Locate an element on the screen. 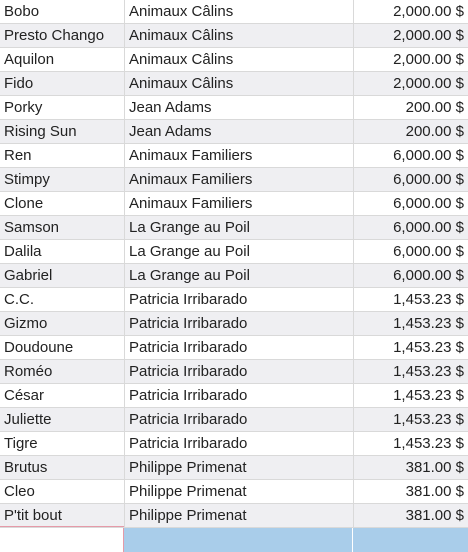 Image resolution: width=468 pixels, height=552 pixels. pet-name-cell: Rising Sun is located at coordinates (62, 131).